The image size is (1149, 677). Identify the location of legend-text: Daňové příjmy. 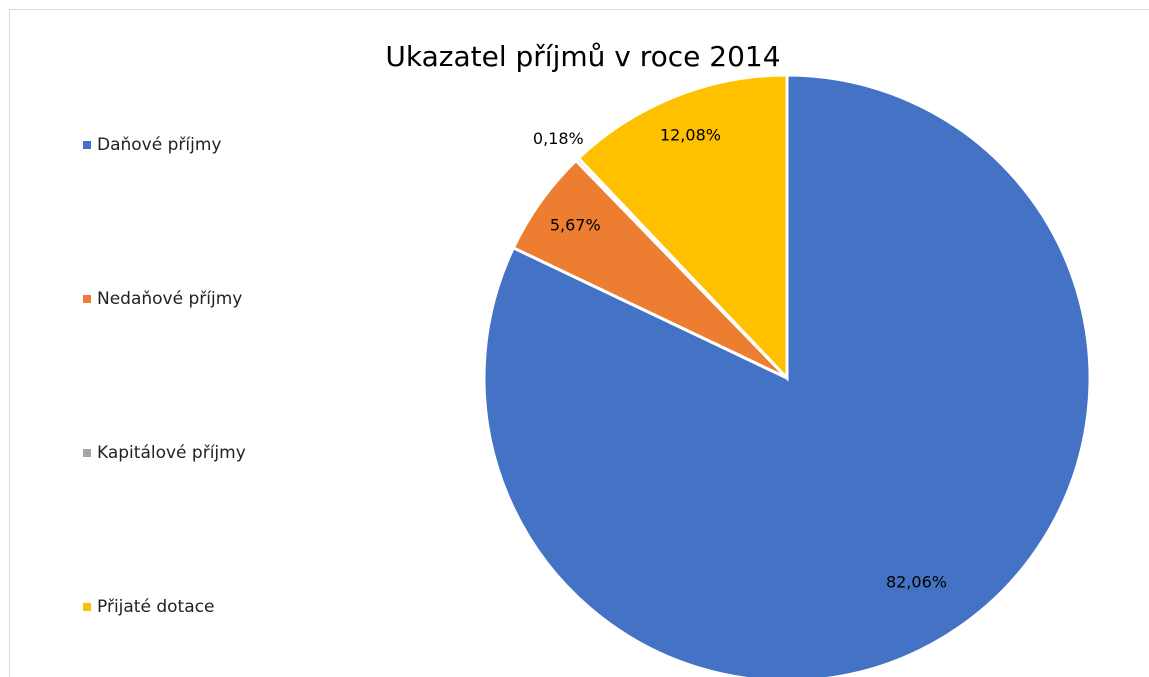
(159, 145).